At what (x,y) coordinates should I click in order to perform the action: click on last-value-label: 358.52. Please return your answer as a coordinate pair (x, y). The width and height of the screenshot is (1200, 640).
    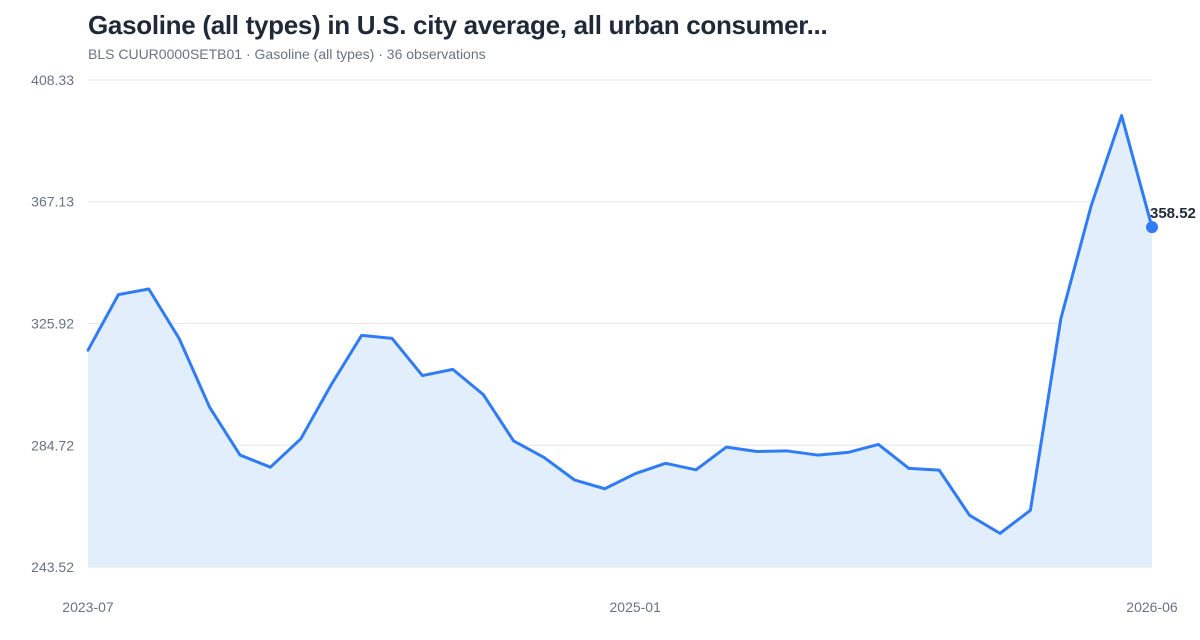
    Looking at the image, I should click on (1173, 213).